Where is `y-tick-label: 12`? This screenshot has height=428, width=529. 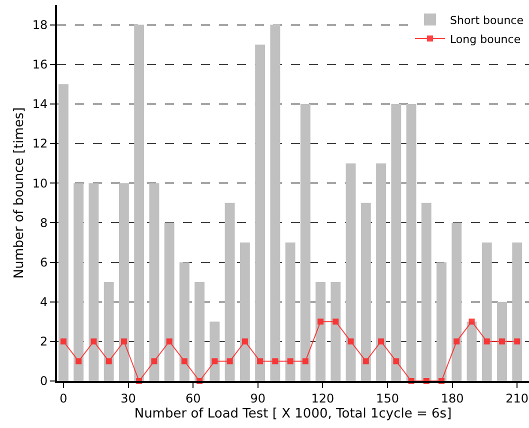
y-tick-label: 12 is located at coordinates (40, 143).